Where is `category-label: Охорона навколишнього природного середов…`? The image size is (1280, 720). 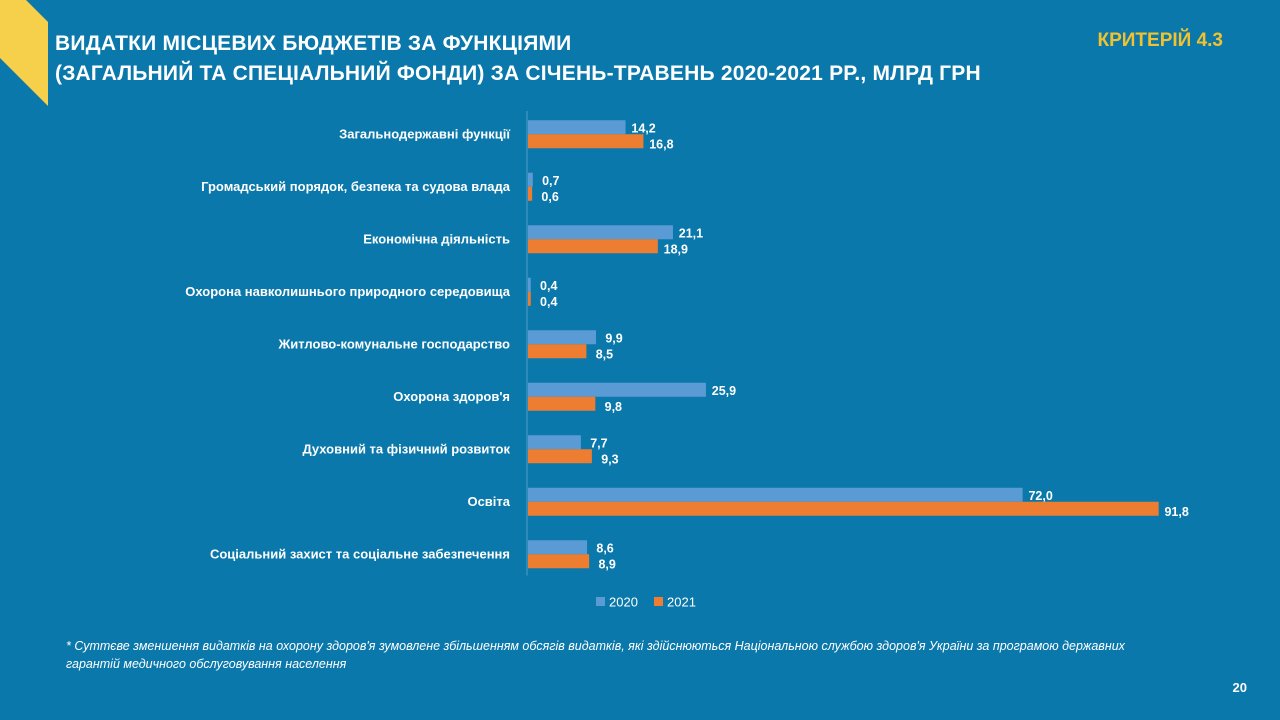 category-label: Охорона навколишнього природного середов… is located at coordinates (347, 291).